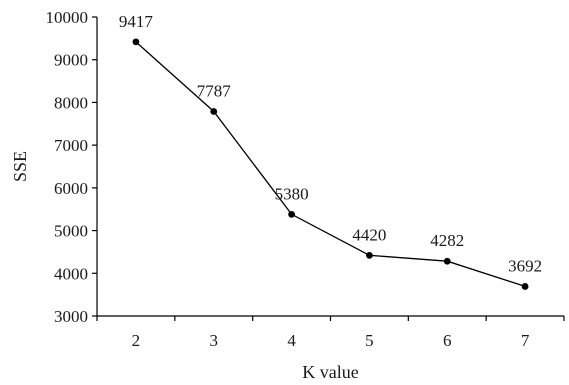  What do you see at coordinates (71, 188) in the screenshot?
I see `y-tick-label: 6000` at bounding box center [71, 188].